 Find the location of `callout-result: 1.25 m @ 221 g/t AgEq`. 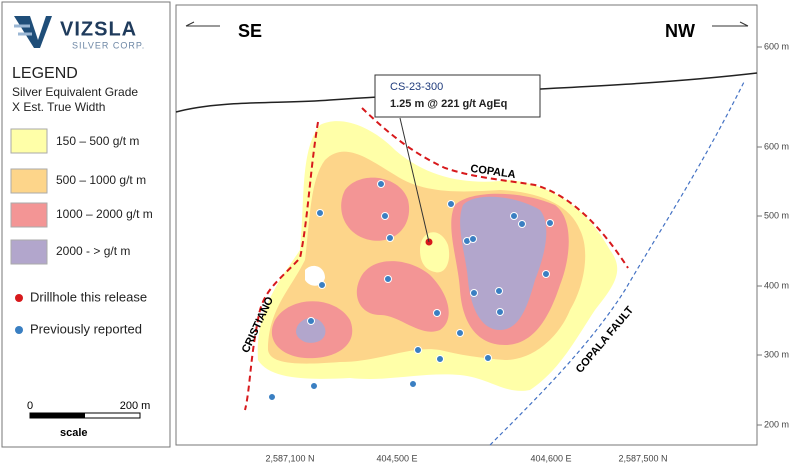

callout-result: 1.25 m @ 221 g/t AgEq is located at coordinates (448, 104).